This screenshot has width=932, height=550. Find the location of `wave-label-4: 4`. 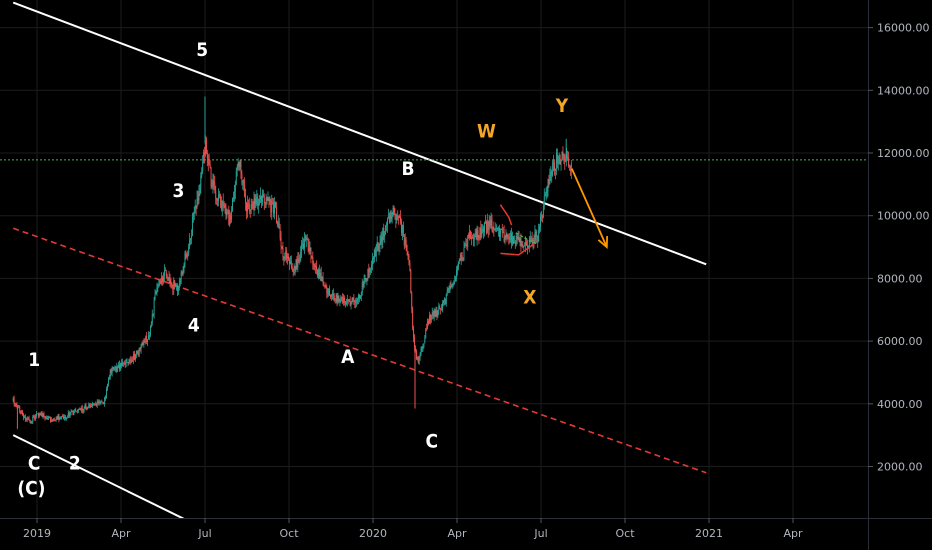

wave-label-4: 4 is located at coordinates (194, 326).